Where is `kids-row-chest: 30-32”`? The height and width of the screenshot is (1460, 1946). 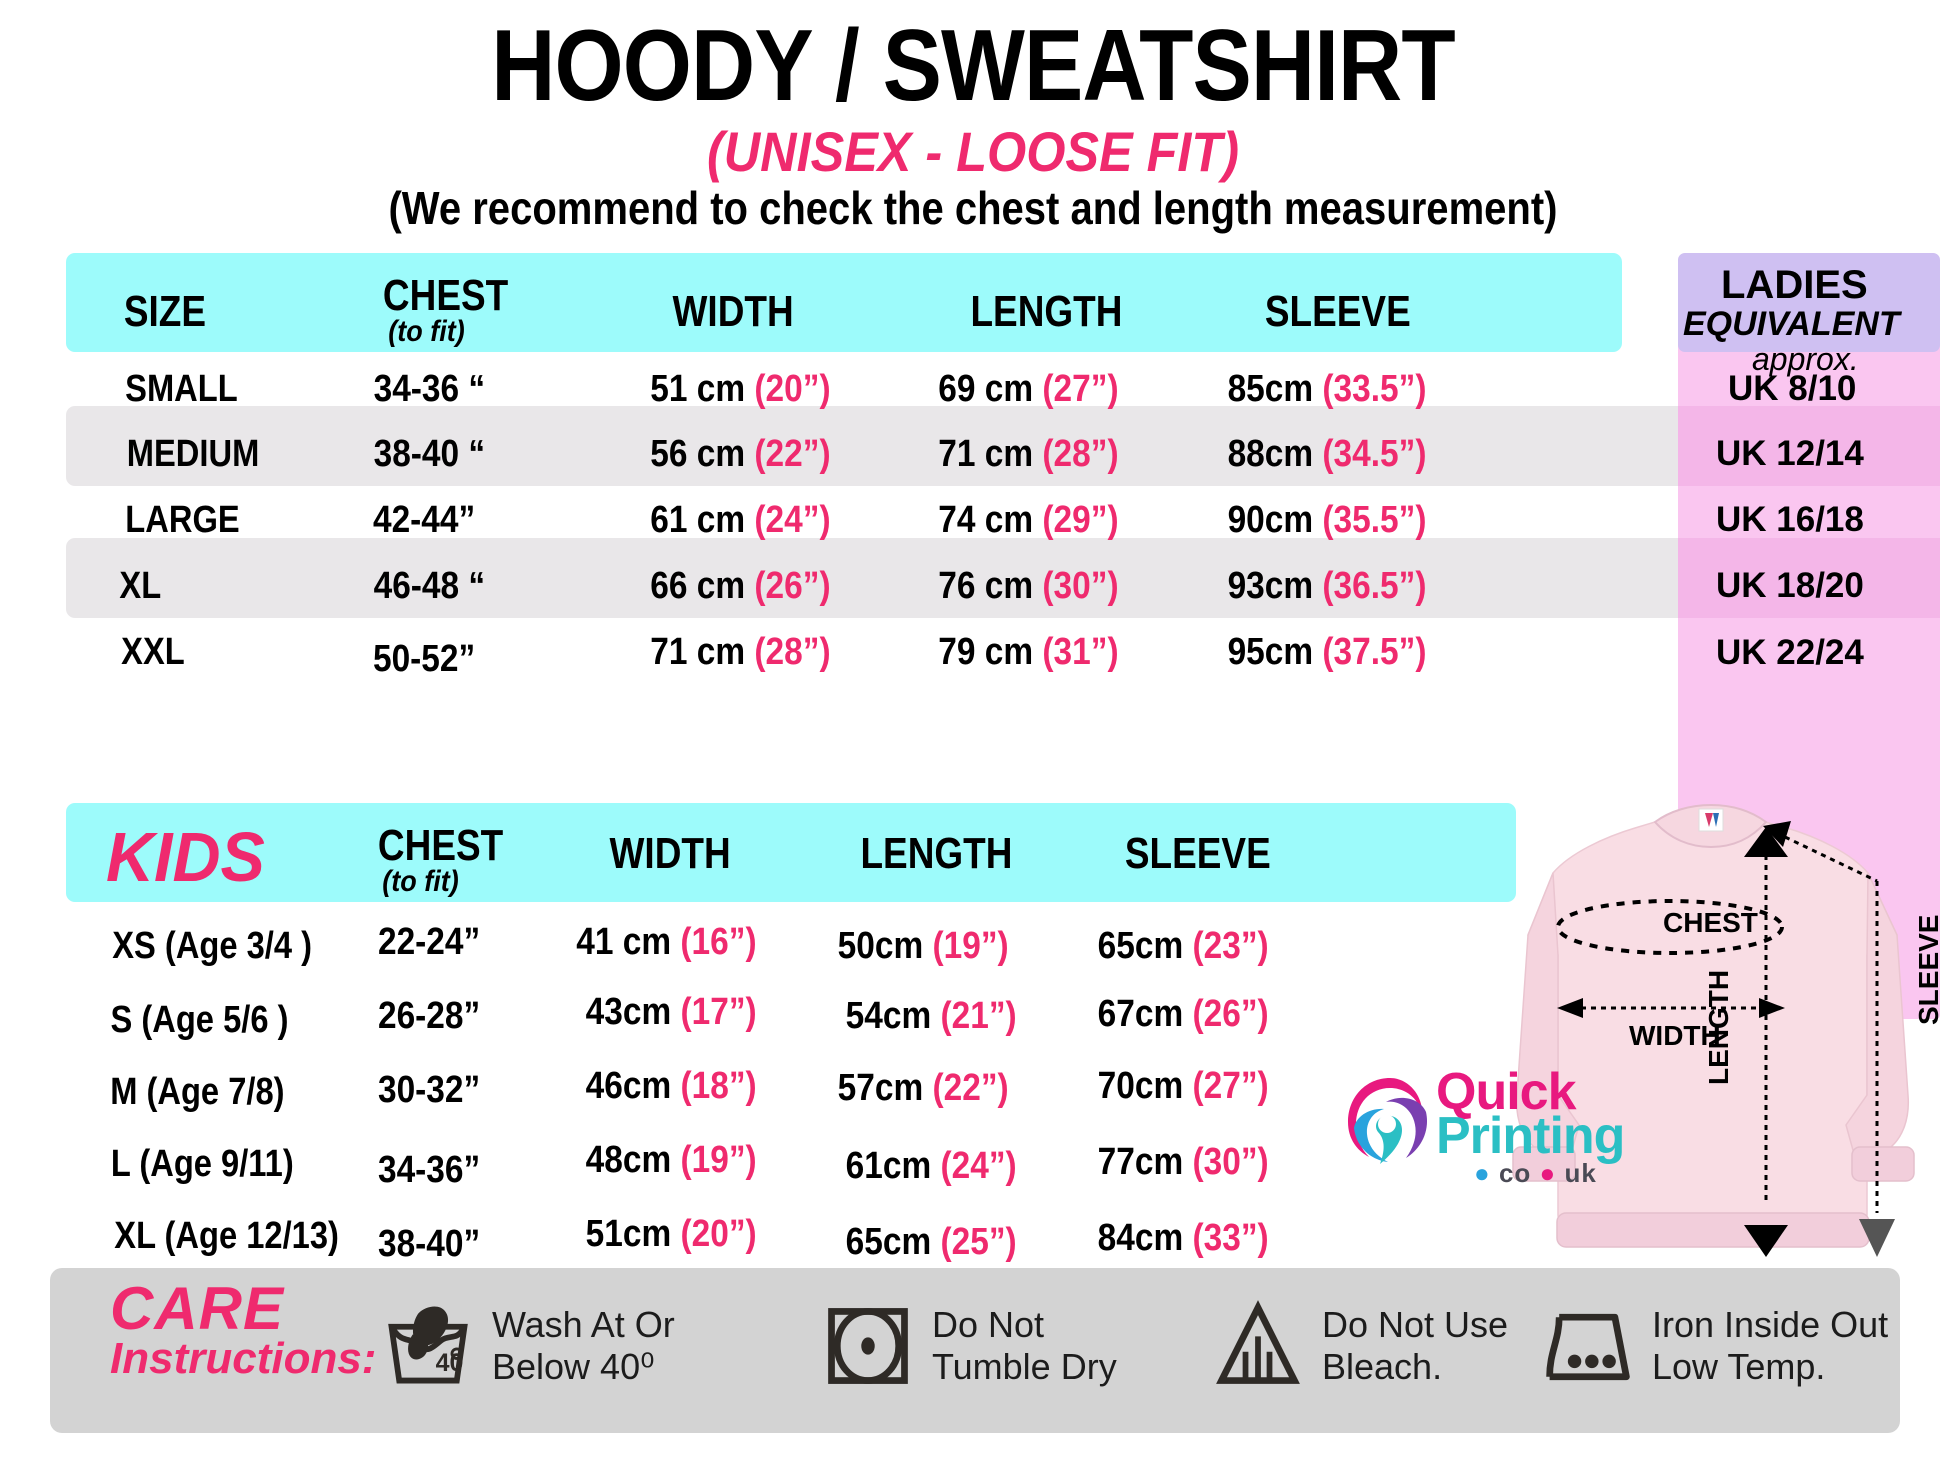 kids-row-chest: 30-32” is located at coordinates (429, 1090).